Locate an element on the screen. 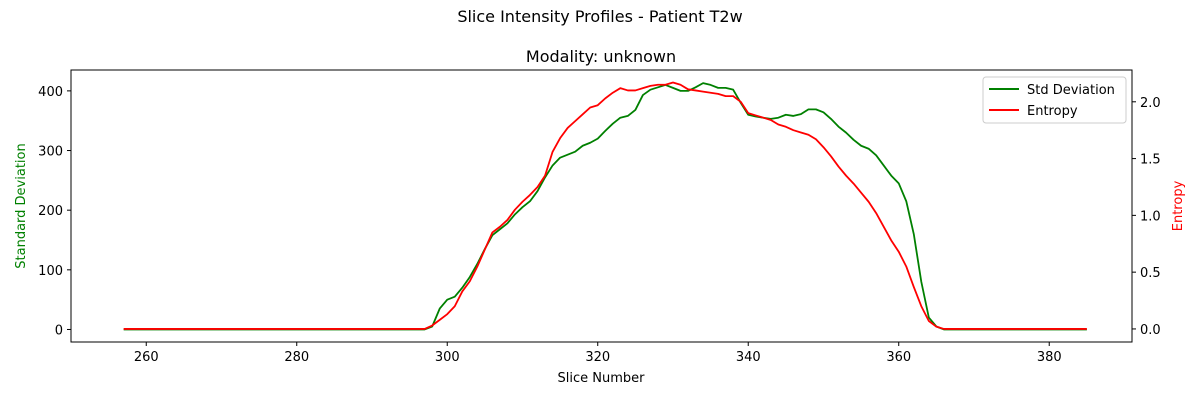 This screenshot has height=400, width=1200. x-tick-label: 300 is located at coordinates (447, 357).